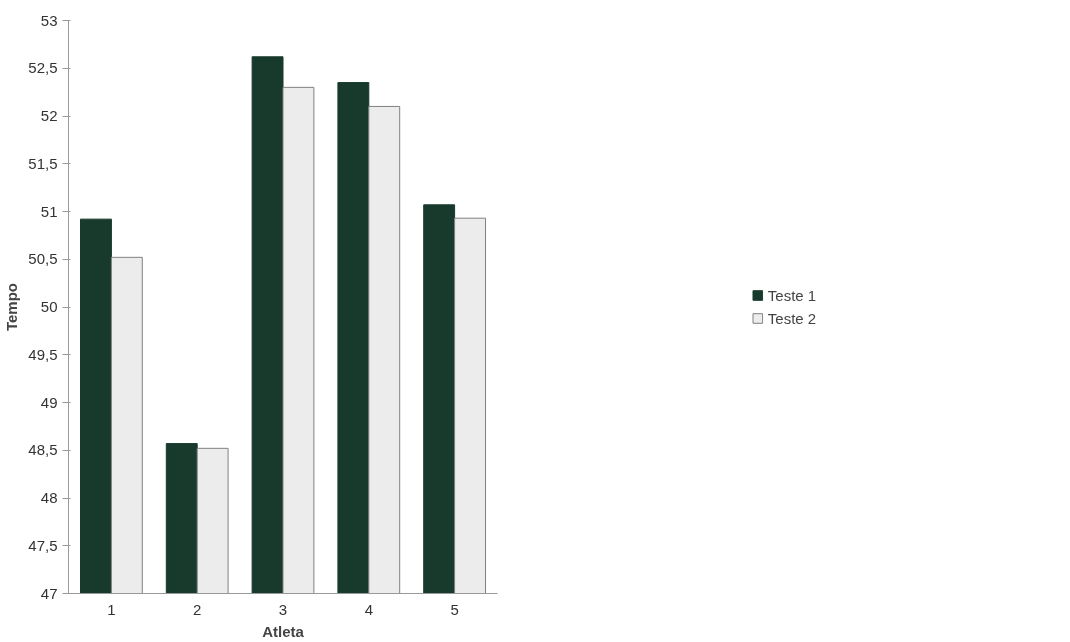 This screenshot has height=642, width=1070. I want to click on y-tick-label: 50, so click(49, 306).